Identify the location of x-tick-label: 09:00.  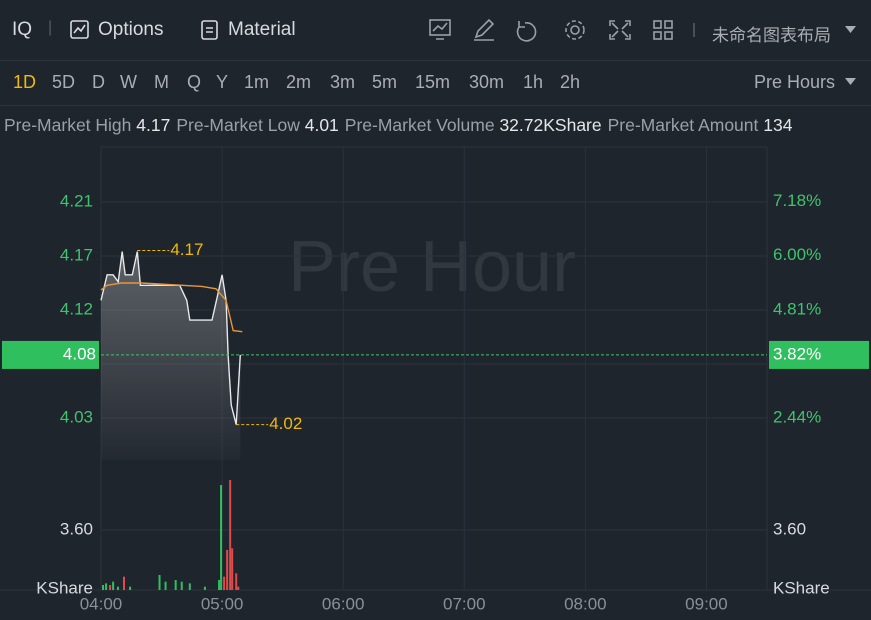
(706, 603).